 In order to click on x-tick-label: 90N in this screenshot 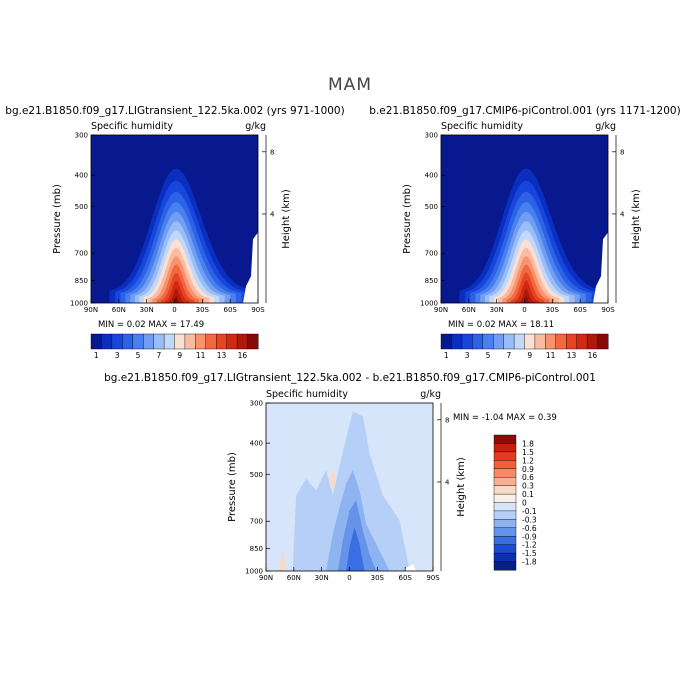, I will do `click(266, 578)`.